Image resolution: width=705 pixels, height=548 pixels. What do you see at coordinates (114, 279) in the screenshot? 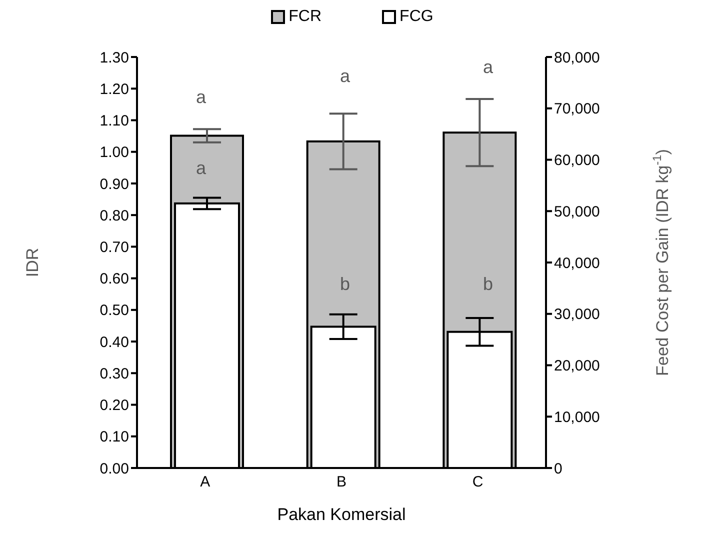
I see `y-tick-label: 0.60` at bounding box center [114, 279].